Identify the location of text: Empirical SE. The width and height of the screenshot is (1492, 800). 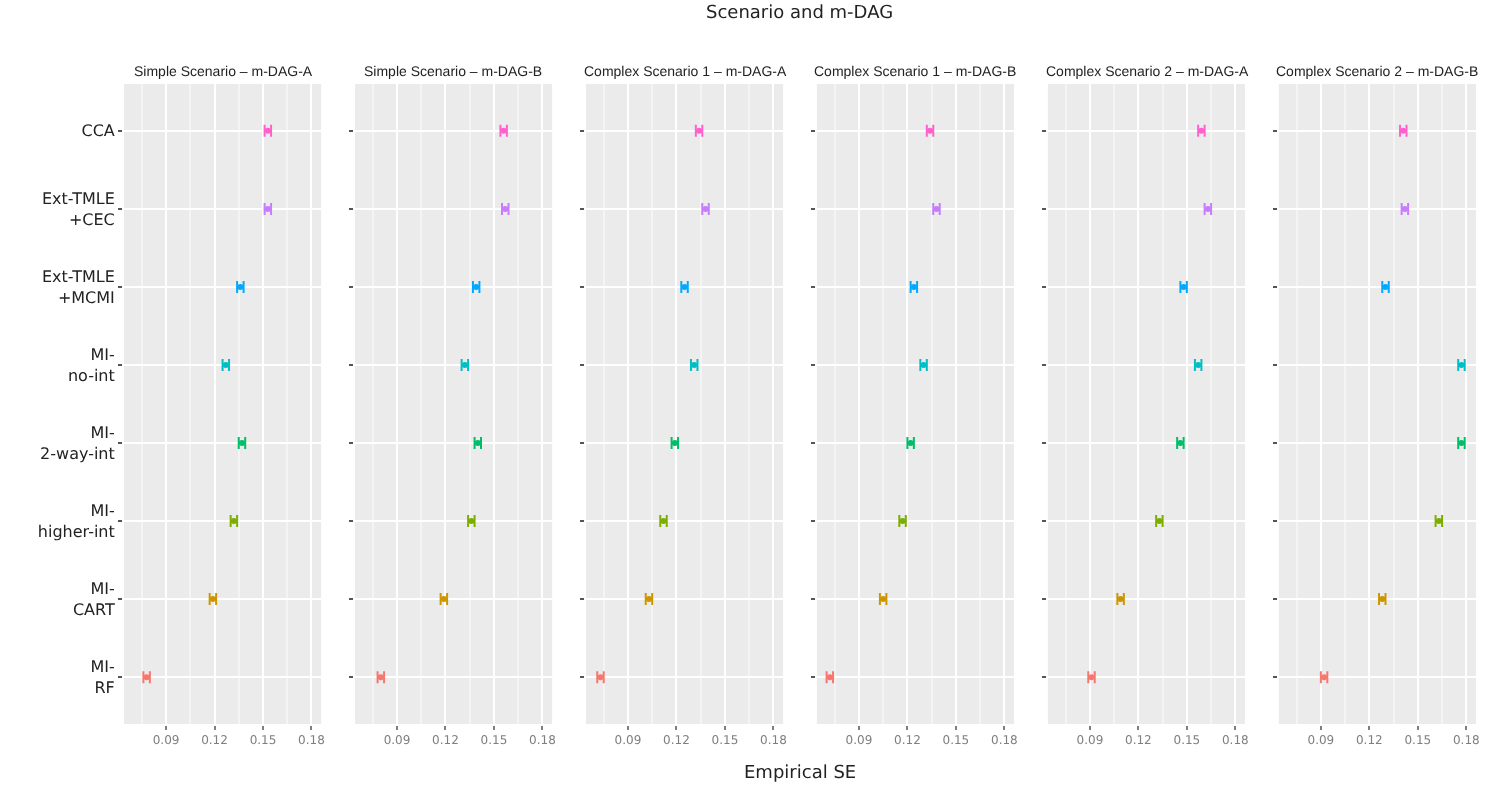
(800, 774).